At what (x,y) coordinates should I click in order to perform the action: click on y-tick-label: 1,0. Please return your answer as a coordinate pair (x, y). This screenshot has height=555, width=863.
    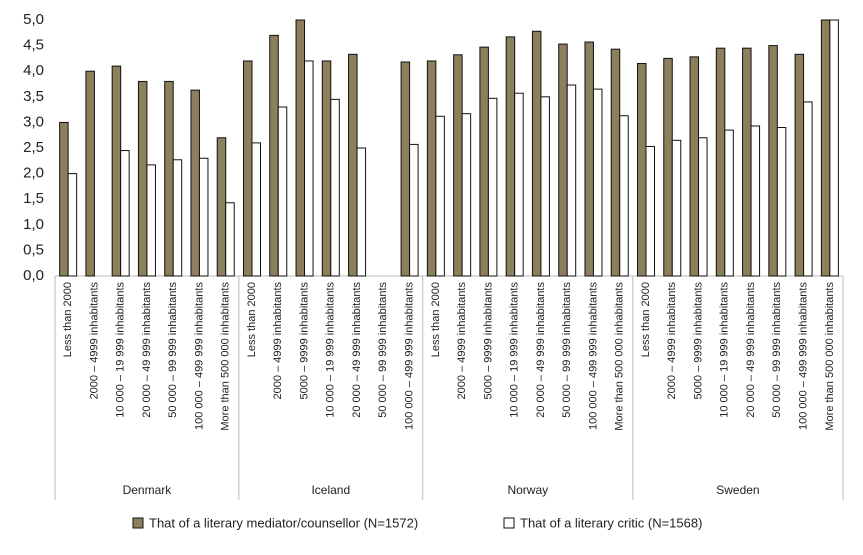
    Looking at the image, I should click on (33, 224).